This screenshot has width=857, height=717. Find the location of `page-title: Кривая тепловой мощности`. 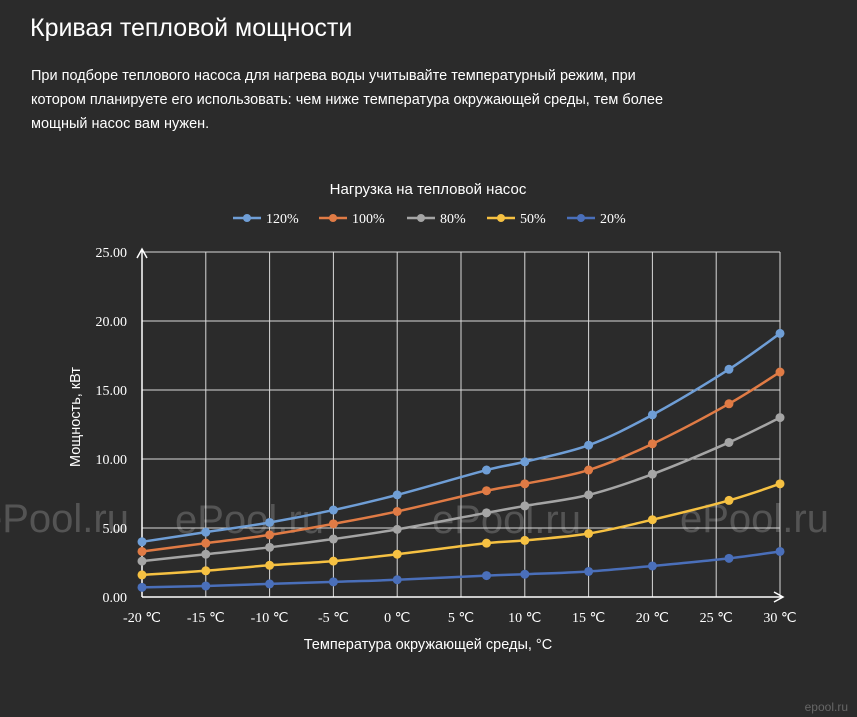

page-title: Кривая тепловой мощности is located at coordinates (191, 28).